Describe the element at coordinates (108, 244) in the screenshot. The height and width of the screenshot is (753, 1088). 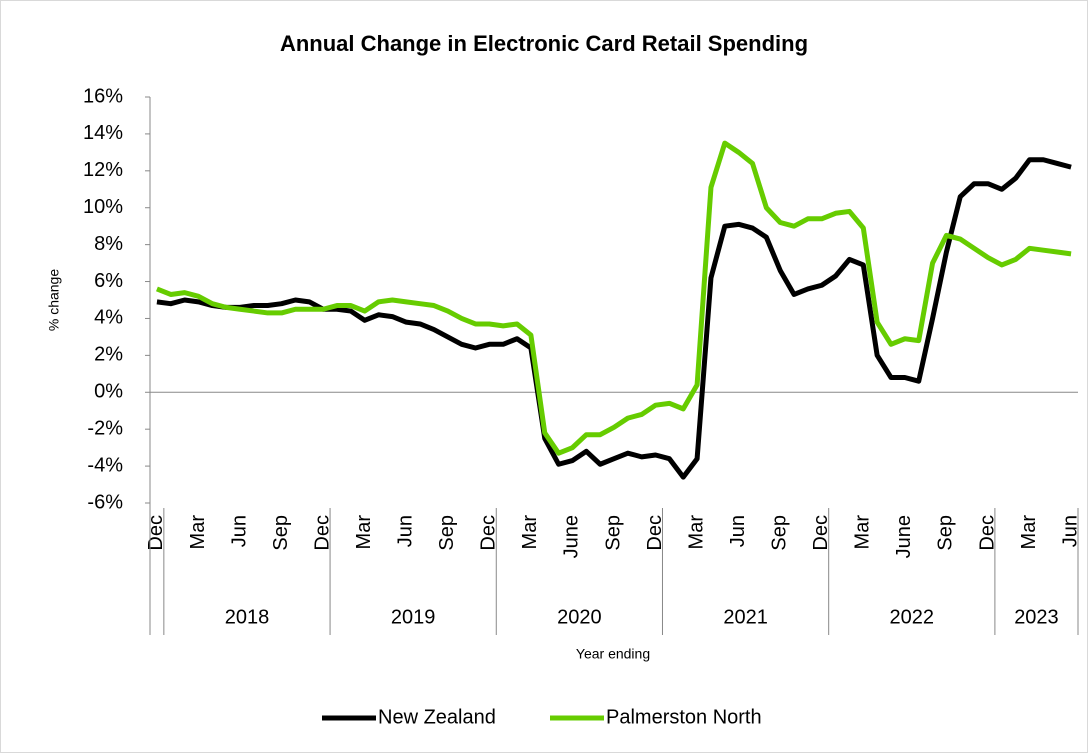
I see `y-tick-label: 8%` at that location.